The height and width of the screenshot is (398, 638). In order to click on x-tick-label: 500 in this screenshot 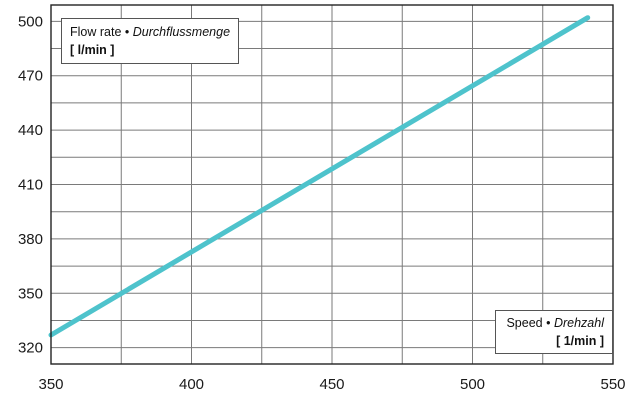, I will do `click(472, 384)`.